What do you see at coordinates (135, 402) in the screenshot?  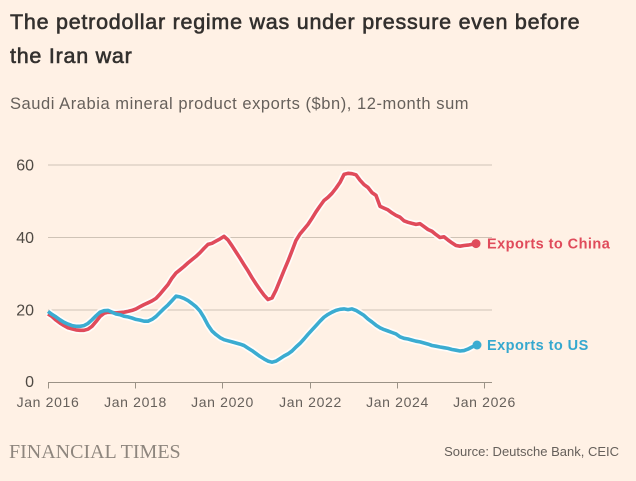 I see `svg-text: Jan 2018` at bounding box center [135, 402].